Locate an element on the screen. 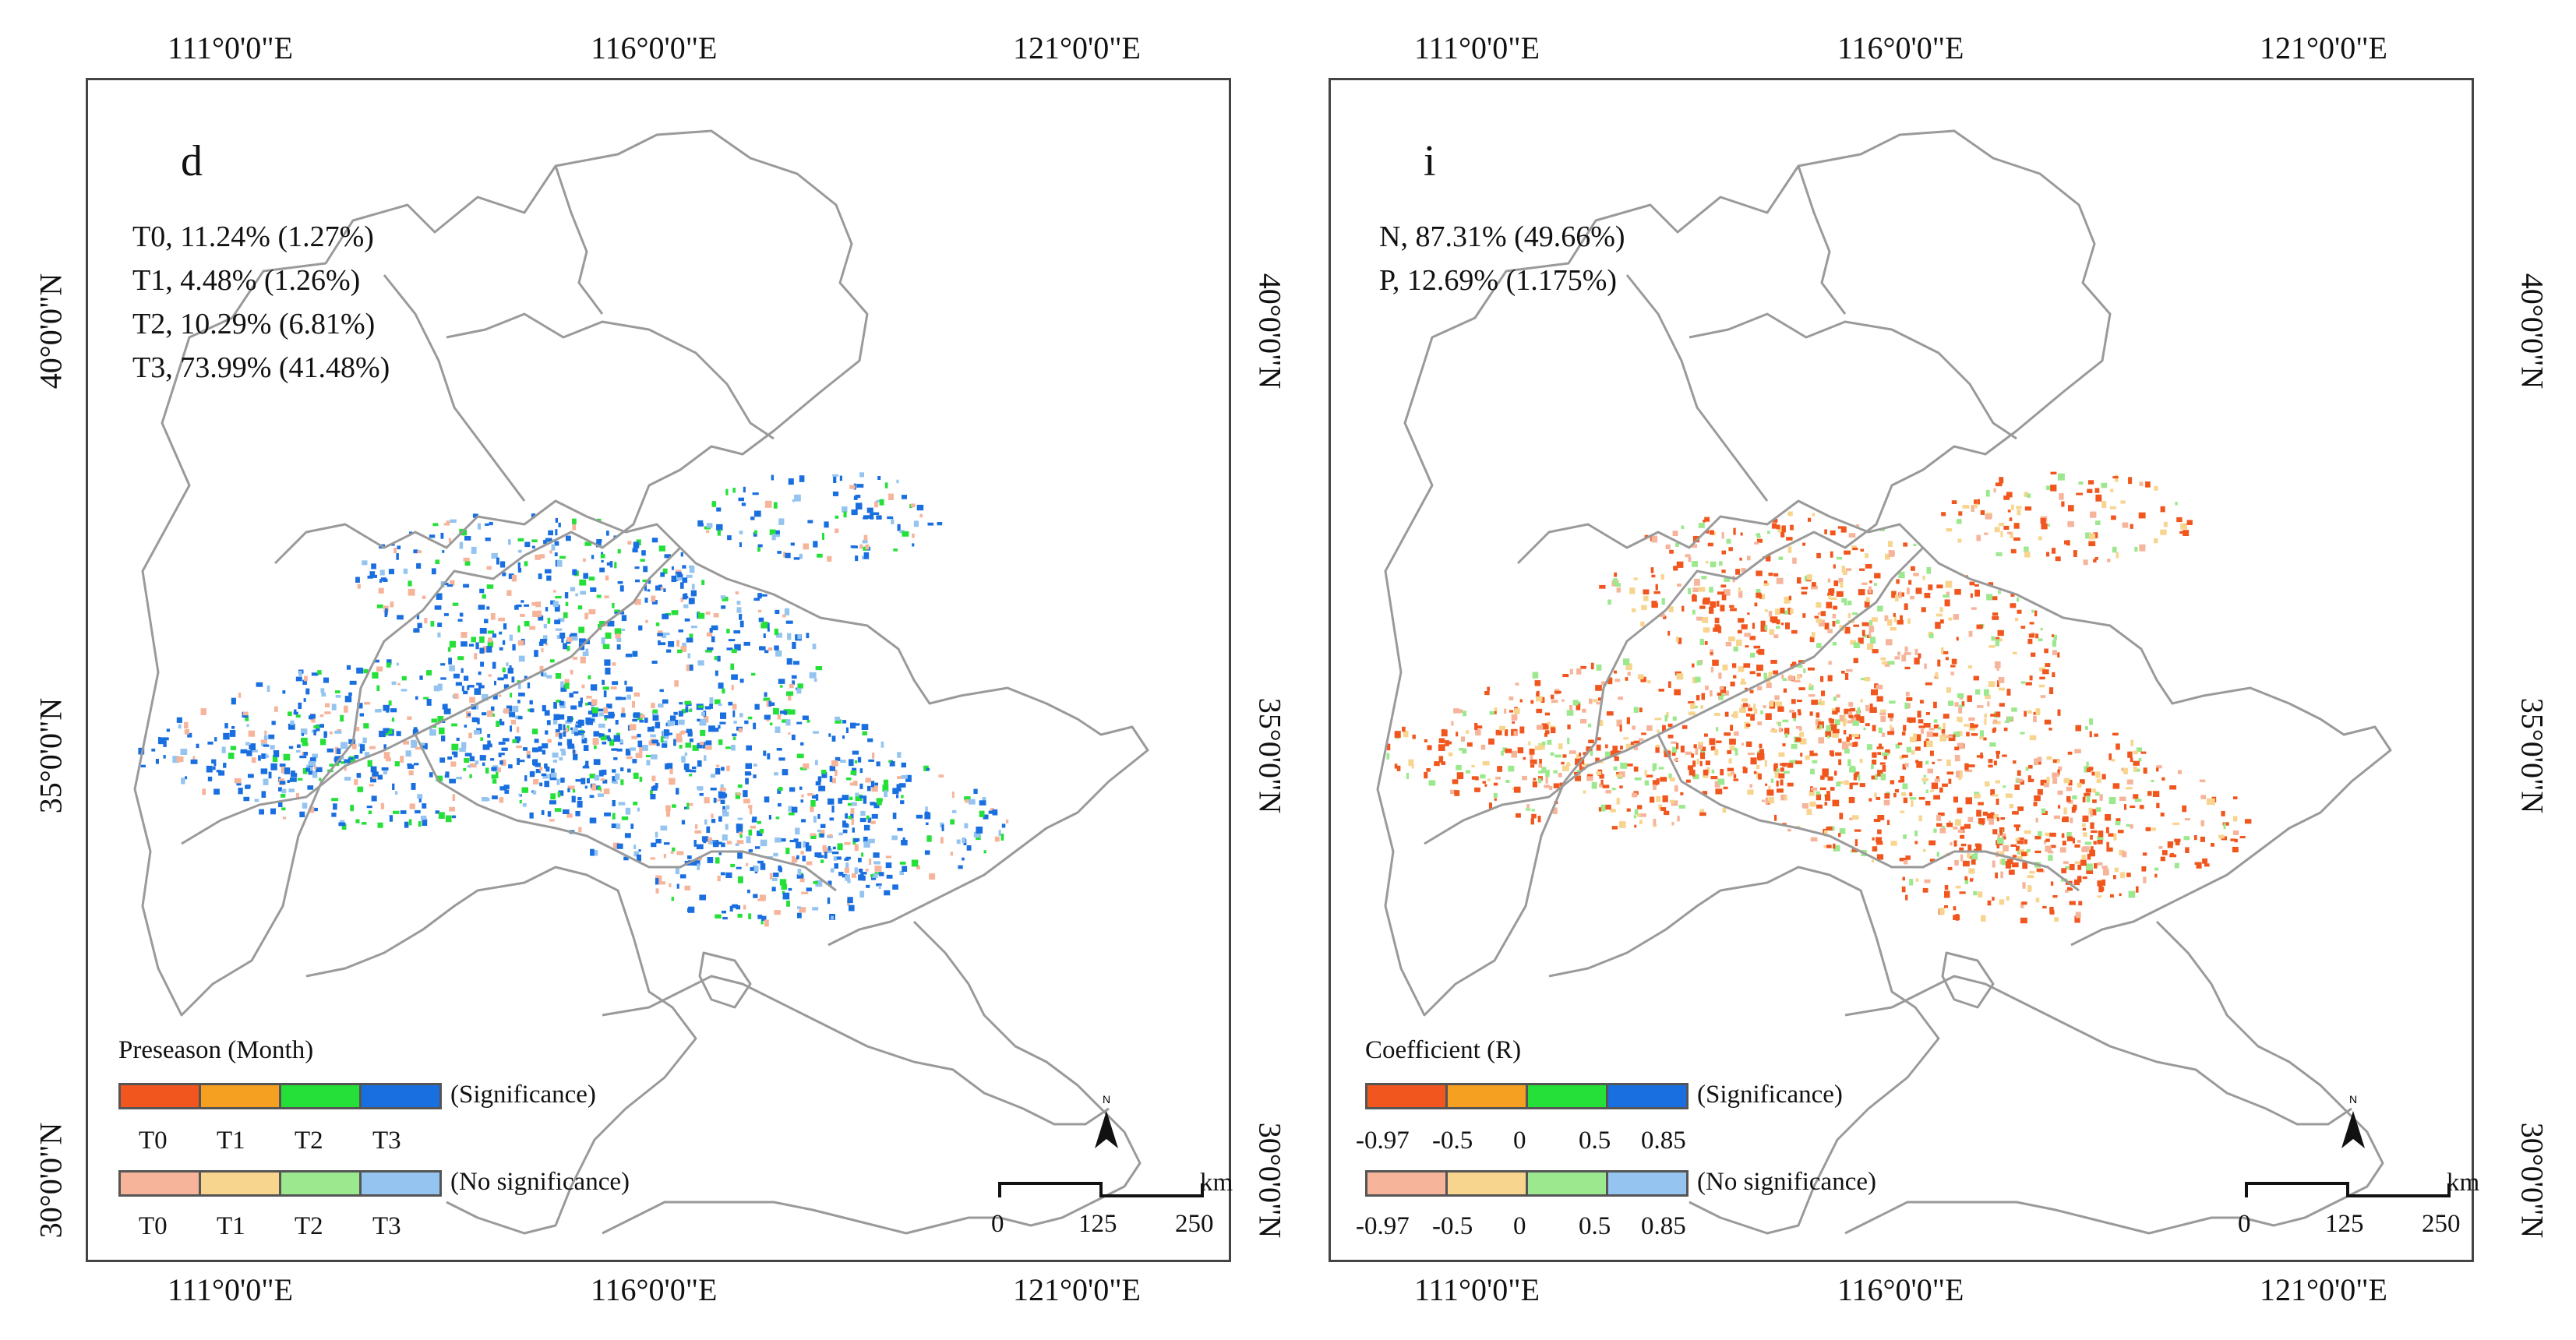  scale-label: 125 is located at coordinates (2344, 1224).